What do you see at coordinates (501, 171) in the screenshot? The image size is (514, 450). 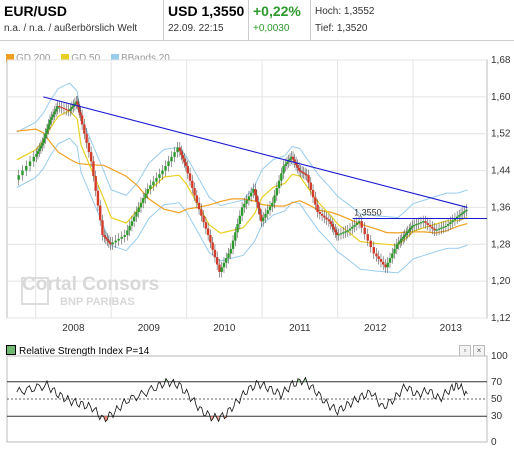 I see `y-tick-label: 1,44` at bounding box center [501, 171].